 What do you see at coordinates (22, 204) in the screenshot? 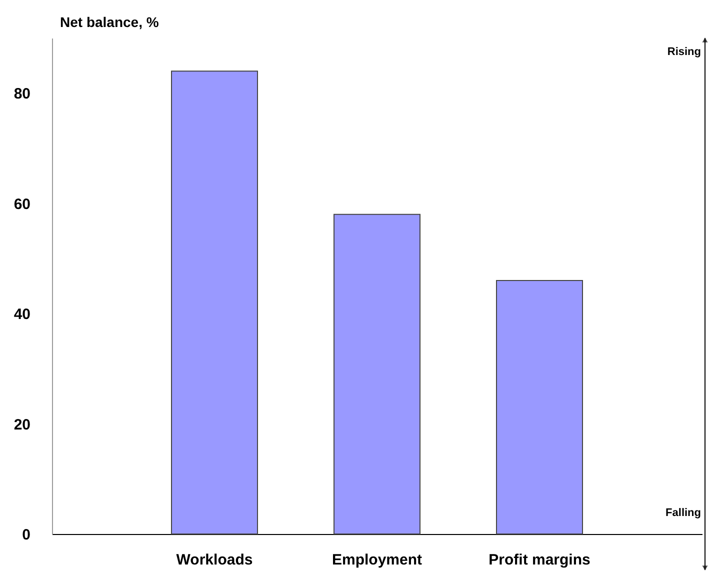
I see `y-tick-label: 60` at bounding box center [22, 204].